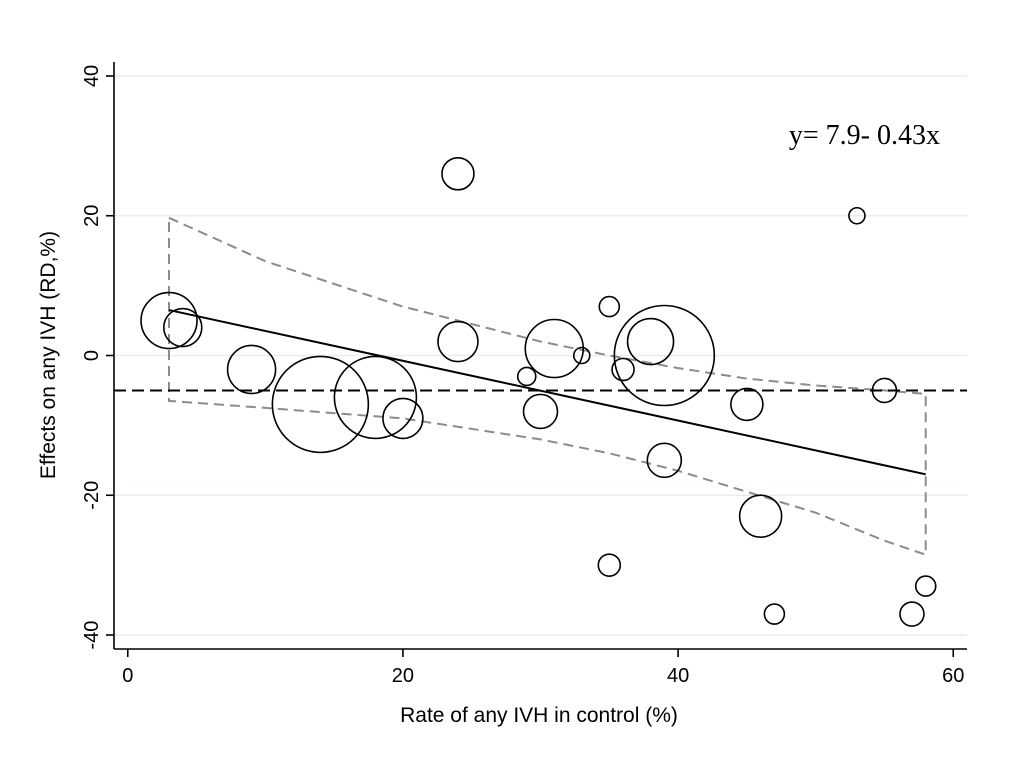 This screenshot has width=1024, height=768. What do you see at coordinates (48, 355) in the screenshot?
I see `y-axis-label: Effects on any IVH (RD,%)` at bounding box center [48, 355].